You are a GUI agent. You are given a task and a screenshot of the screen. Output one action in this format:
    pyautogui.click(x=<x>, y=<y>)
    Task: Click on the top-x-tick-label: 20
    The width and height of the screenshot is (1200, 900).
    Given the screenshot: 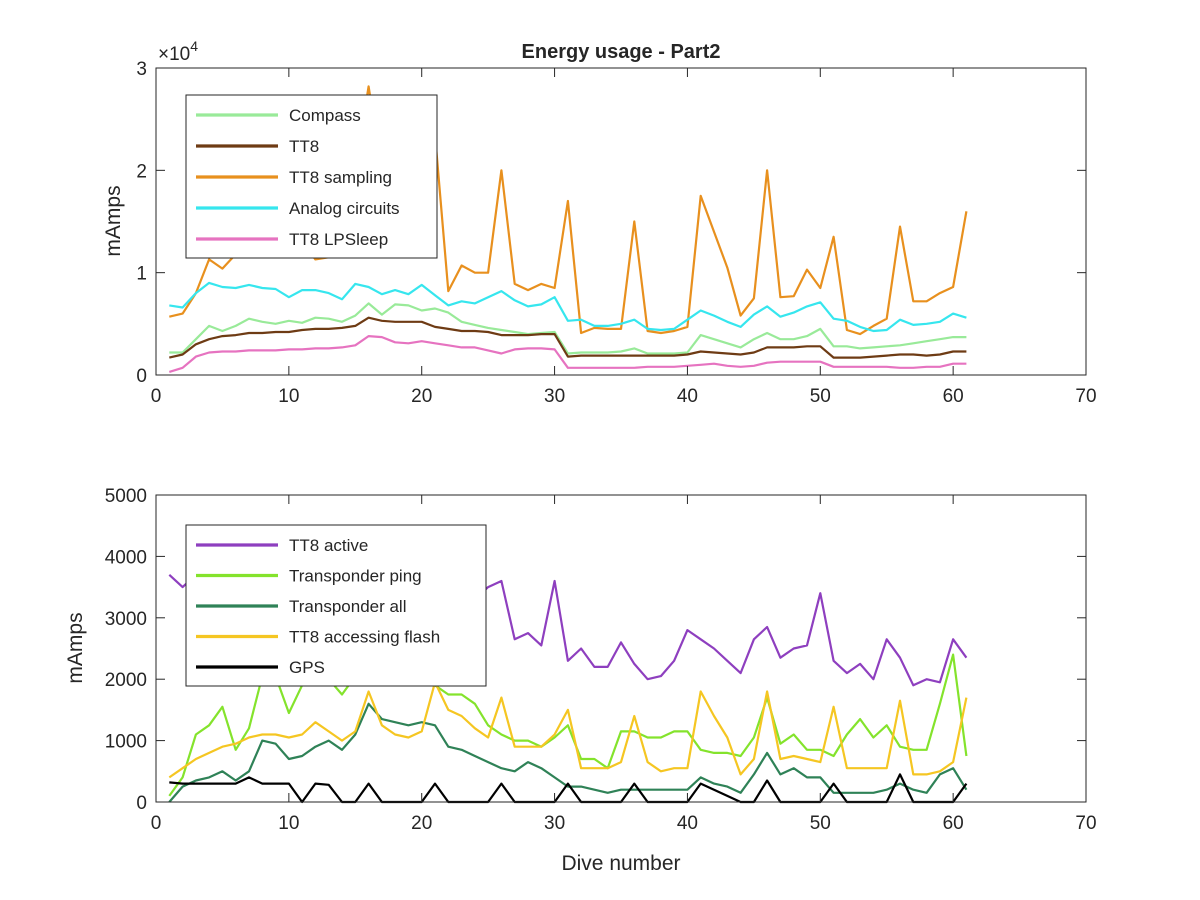 What is the action you would take?
    pyautogui.click(x=421, y=396)
    